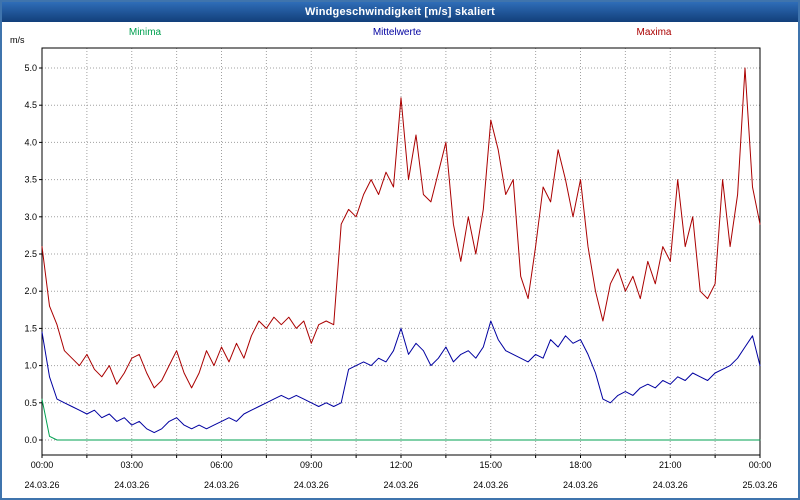 This screenshot has width=800, height=500. What do you see at coordinates (30, 328) in the screenshot?
I see `svg-text: 1.5` at bounding box center [30, 328].